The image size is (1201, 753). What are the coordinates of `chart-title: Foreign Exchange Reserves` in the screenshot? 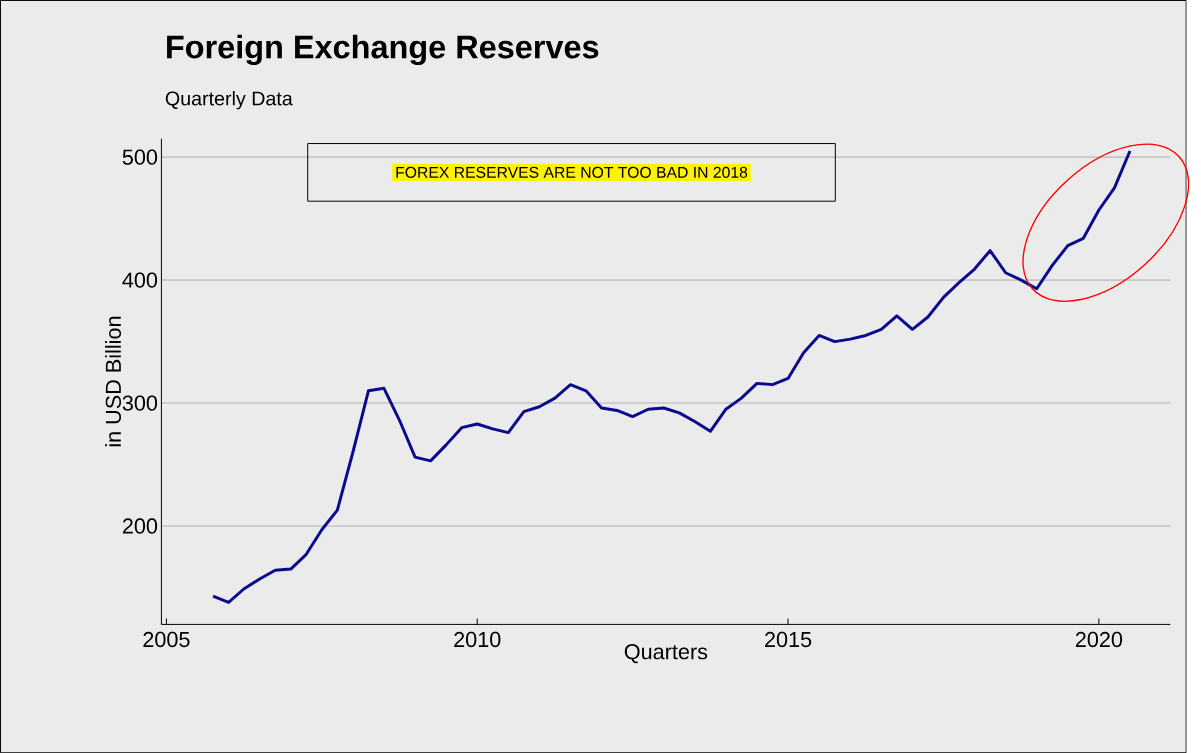 It's located at (383, 49).